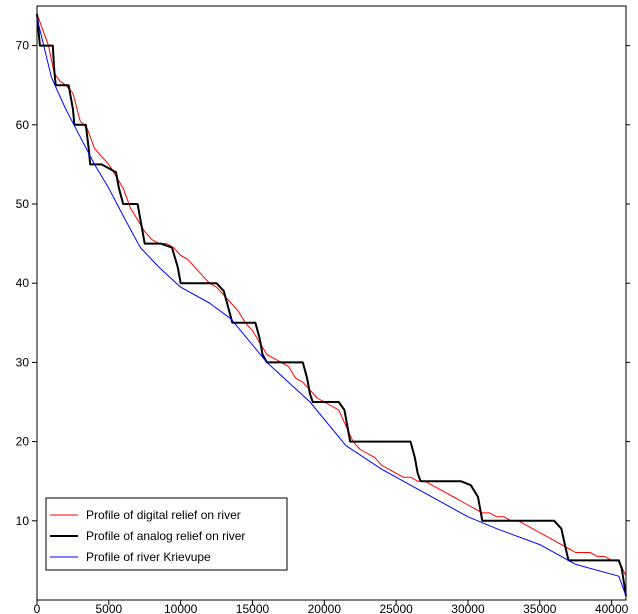 This screenshot has height=614, width=638. What do you see at coordinates (253, 608) in the screenshot?
I see `x-tick-label: 15000` at bounding box center [253, 608].